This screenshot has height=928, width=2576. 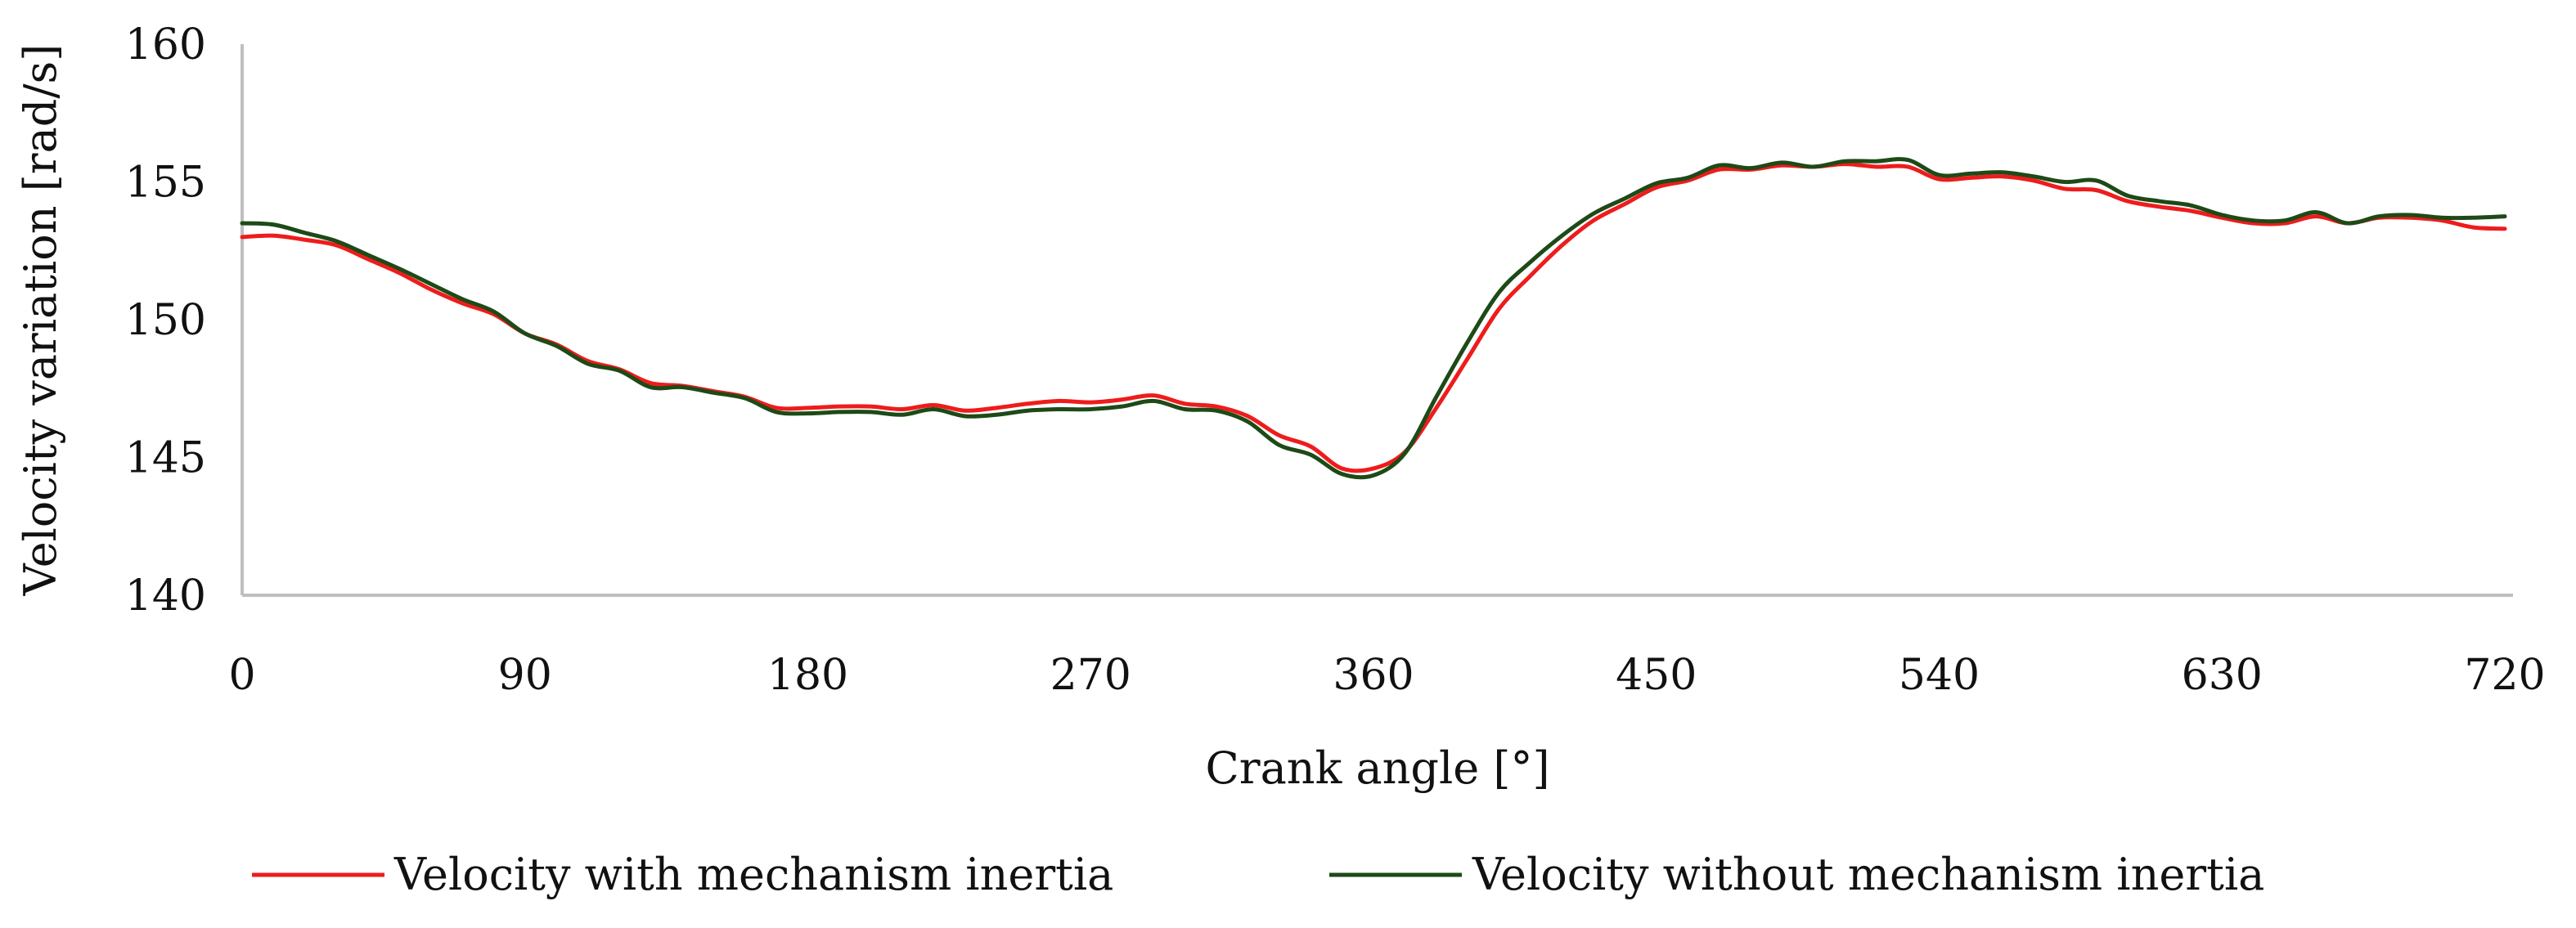 I want to click on x-tick-label: 180, so click(x=807, y=675).